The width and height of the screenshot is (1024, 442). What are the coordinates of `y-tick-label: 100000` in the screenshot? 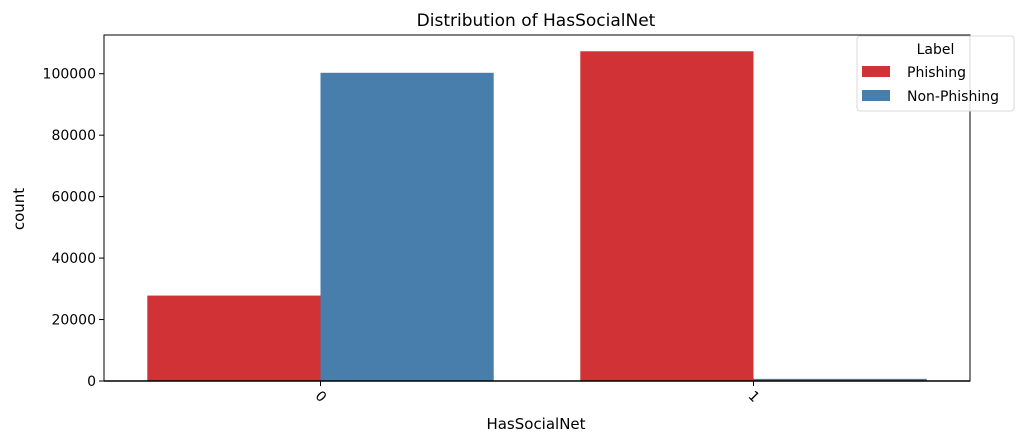 It's located at (69, 75).